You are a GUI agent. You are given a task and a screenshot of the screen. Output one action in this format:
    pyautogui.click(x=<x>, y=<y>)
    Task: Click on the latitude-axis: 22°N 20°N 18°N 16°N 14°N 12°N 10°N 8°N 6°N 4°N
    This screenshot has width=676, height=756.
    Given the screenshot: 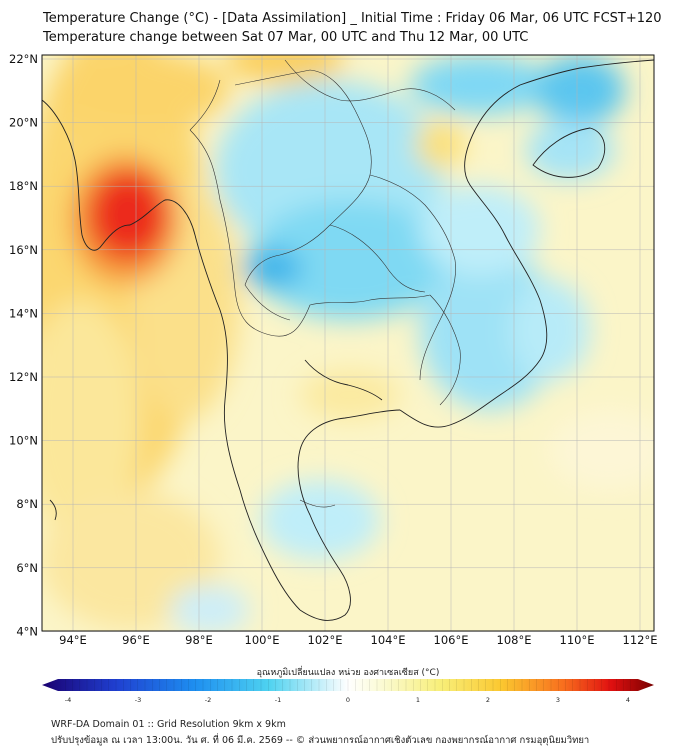 What is the action you would take?
    pyautogui.click(x=23, y=345)
    